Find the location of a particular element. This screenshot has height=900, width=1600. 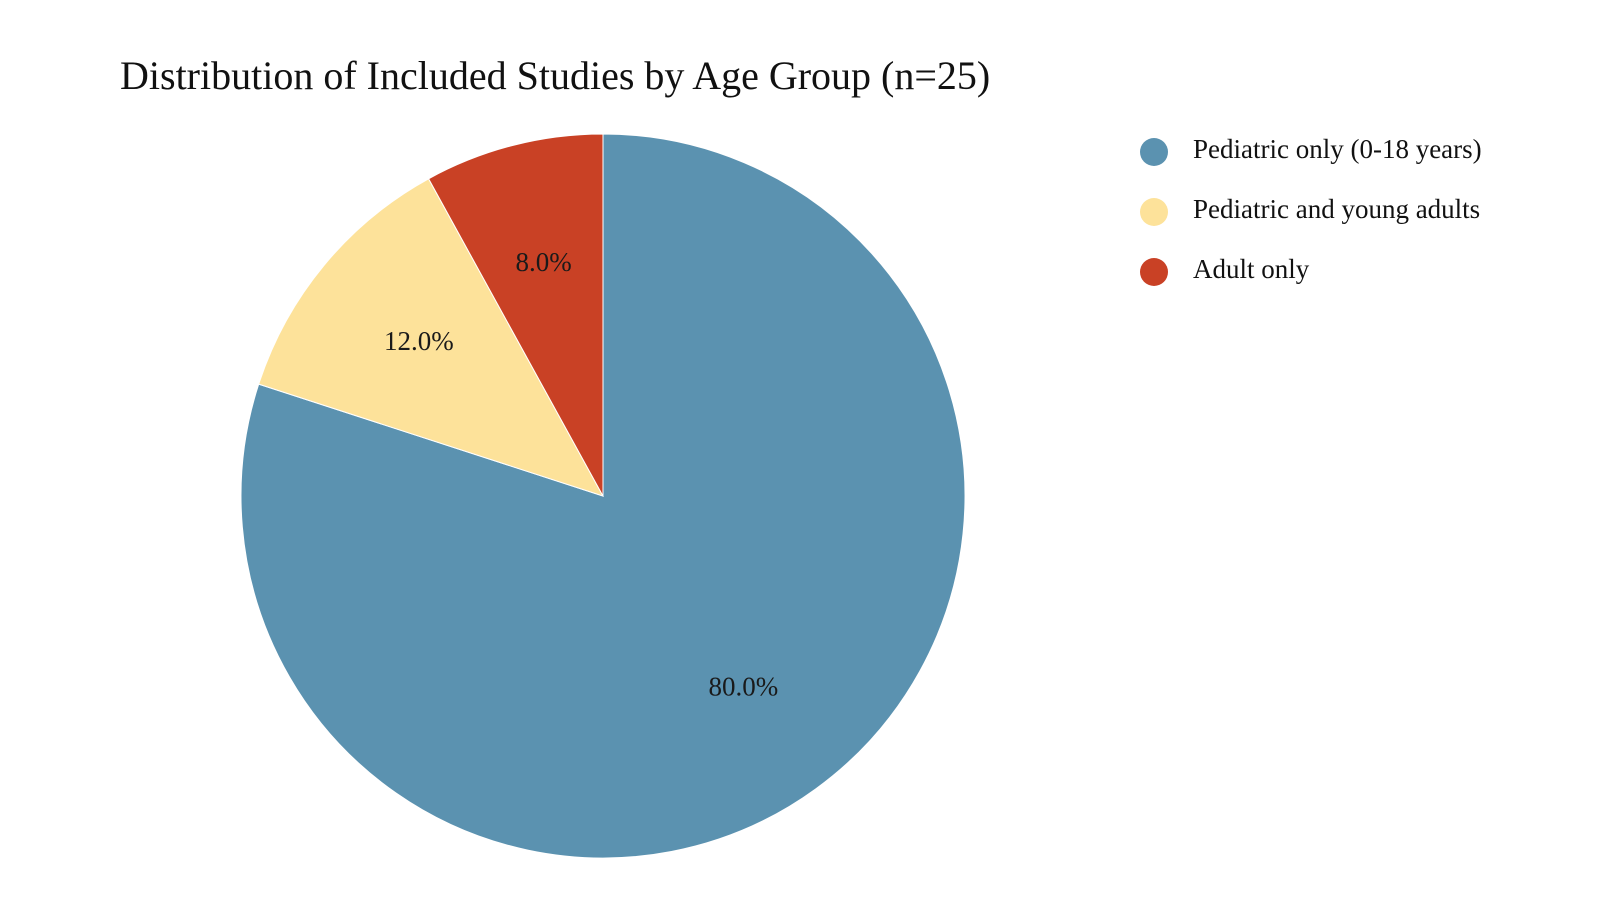

slice-percent-label: 8.0% is located at coordinates (543, 262).